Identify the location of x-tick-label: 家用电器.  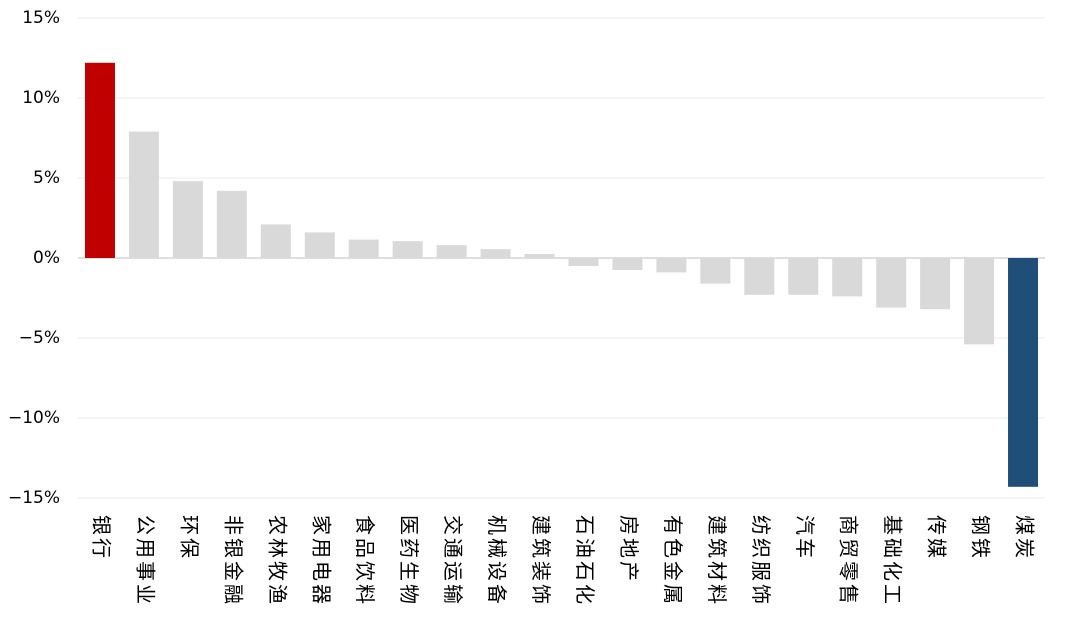
(321, 561).